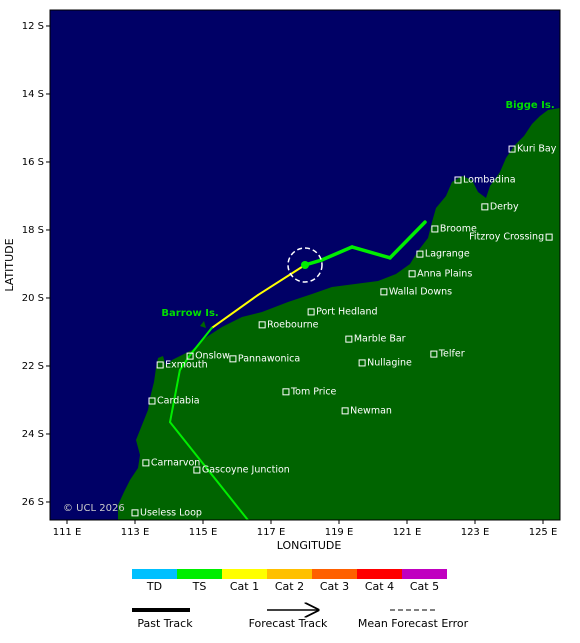 Image resolution: width=580 pixels, height=643 pixels. I want to click on place-label: Wallal Downs, so click(420, 291).